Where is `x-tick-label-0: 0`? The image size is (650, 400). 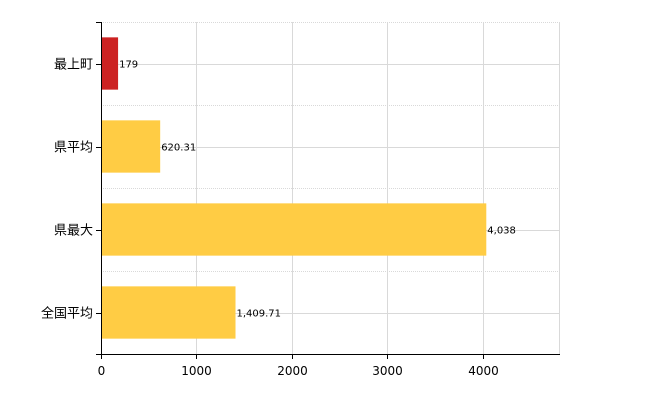
x-tick-label-0: 0 is located at coordinates (102, 371).